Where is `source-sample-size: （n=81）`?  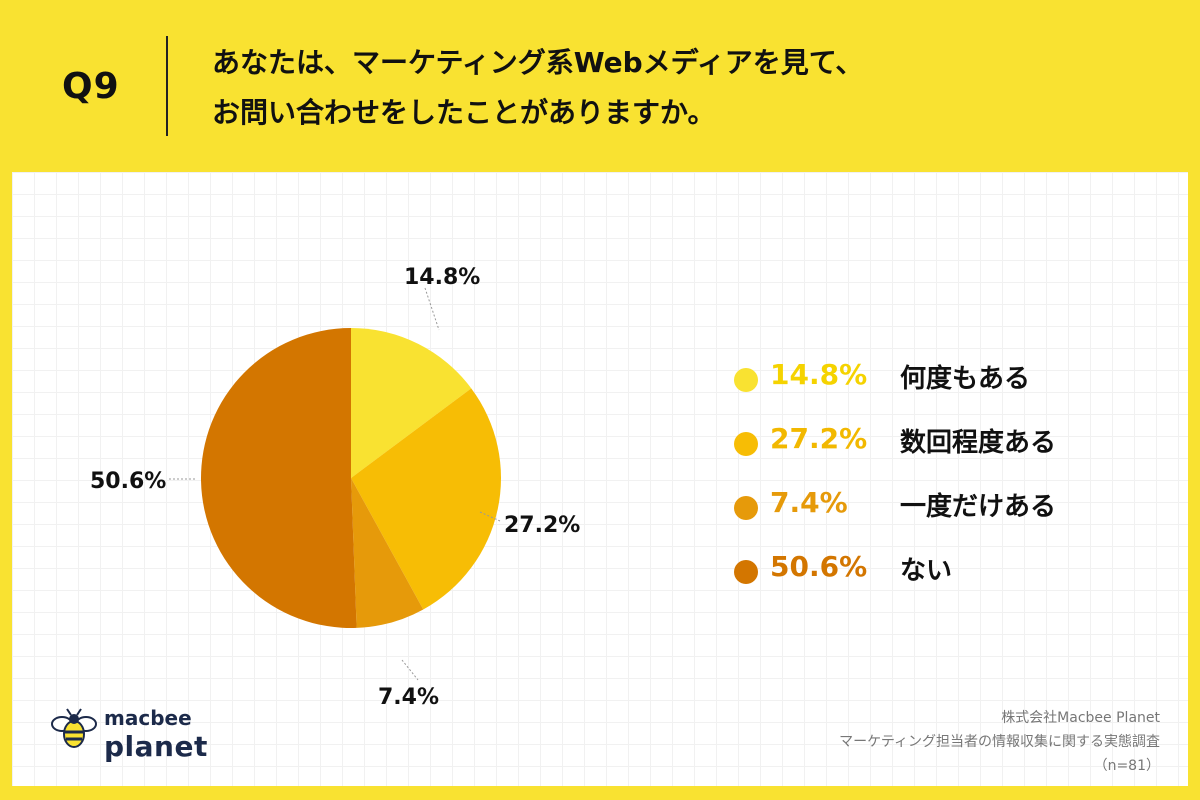
source-sample-size: （n=81） is located at coordinates (1126, 766).